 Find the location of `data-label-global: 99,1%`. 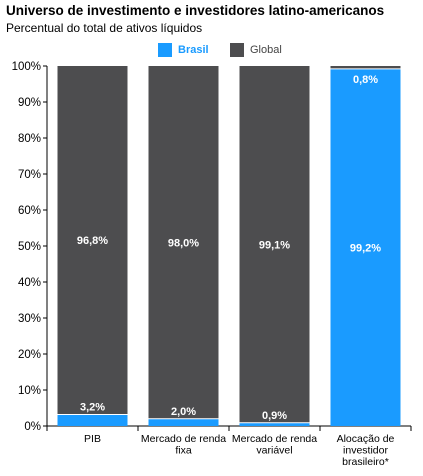

data-label-global: 99,1% is located at coordinates (274, 245).